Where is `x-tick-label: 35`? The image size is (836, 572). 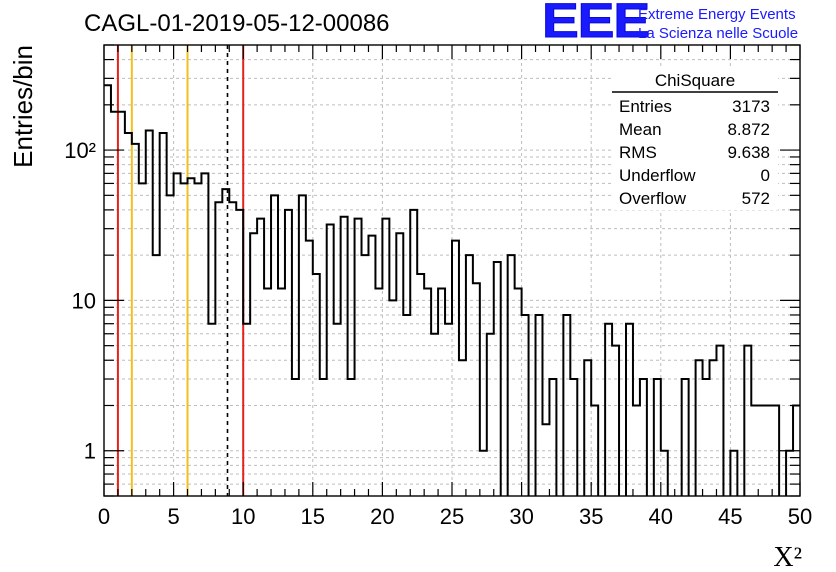 x-tick-label: 35 is located at coordinates (591, 516).